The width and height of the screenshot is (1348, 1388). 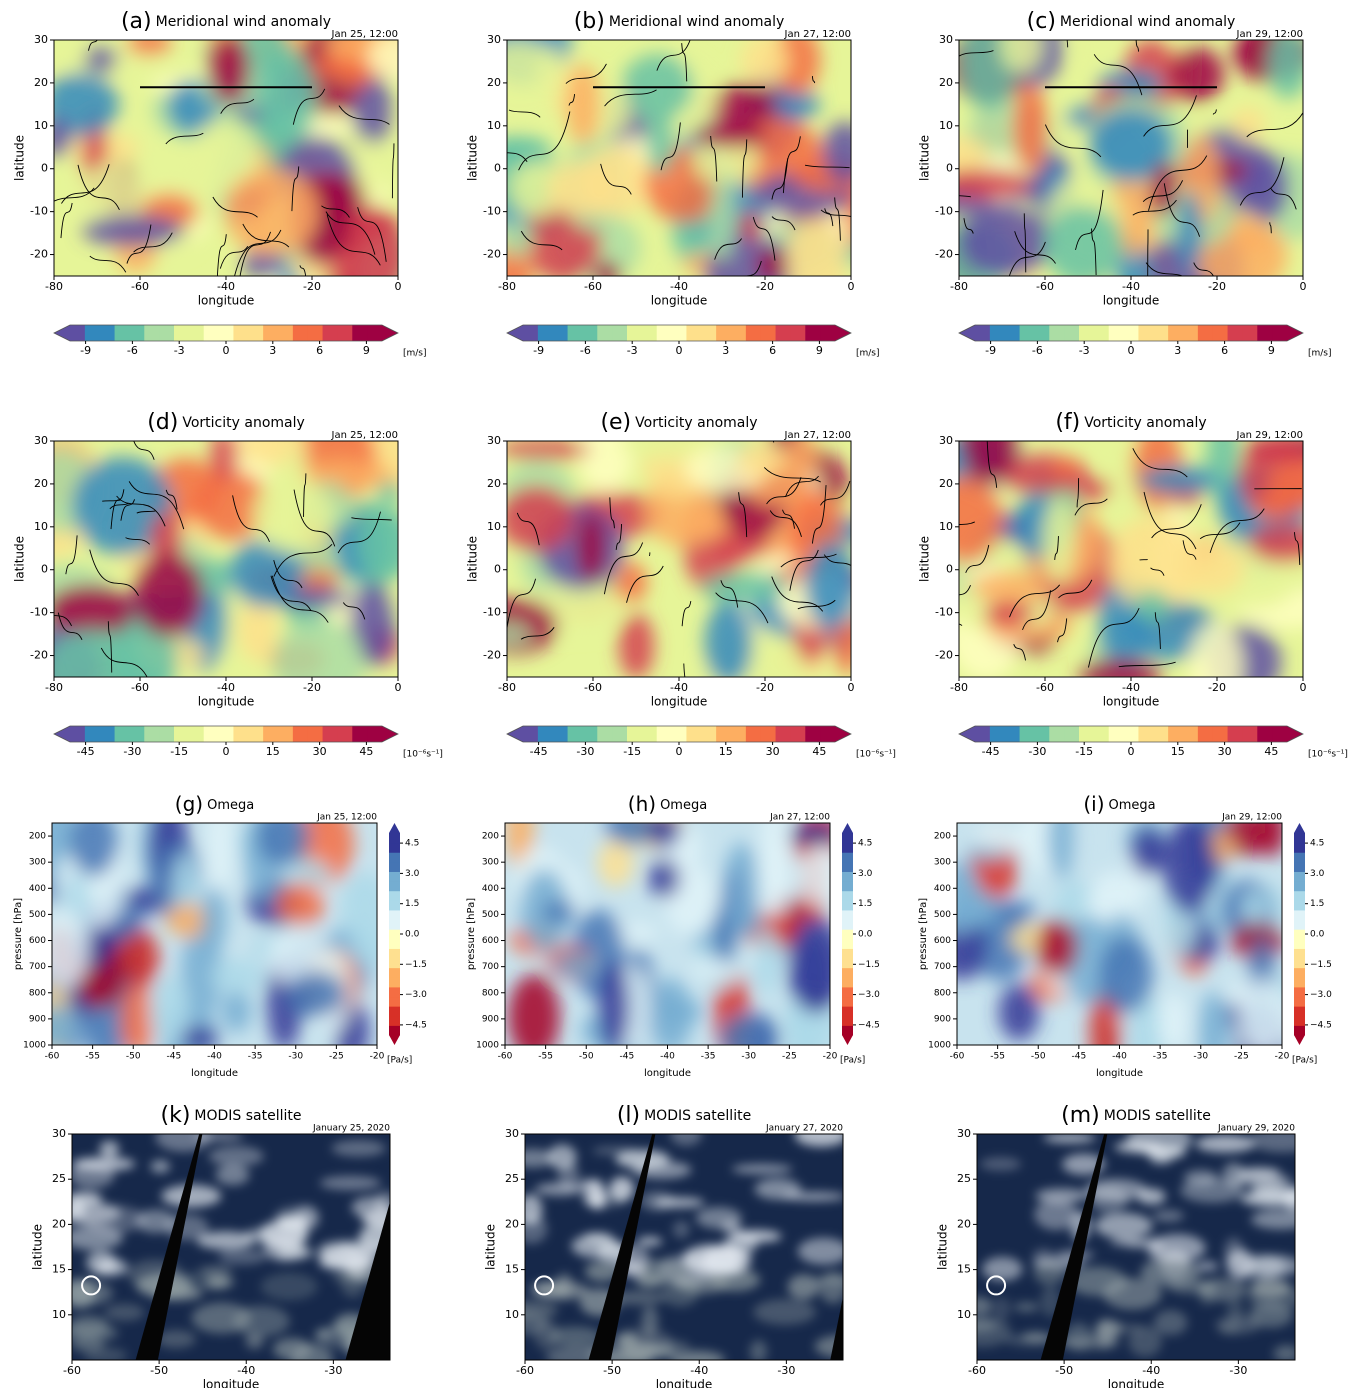 I want to click on panel-title: (l) MODIS satellite, so click(x=684, y=1115).